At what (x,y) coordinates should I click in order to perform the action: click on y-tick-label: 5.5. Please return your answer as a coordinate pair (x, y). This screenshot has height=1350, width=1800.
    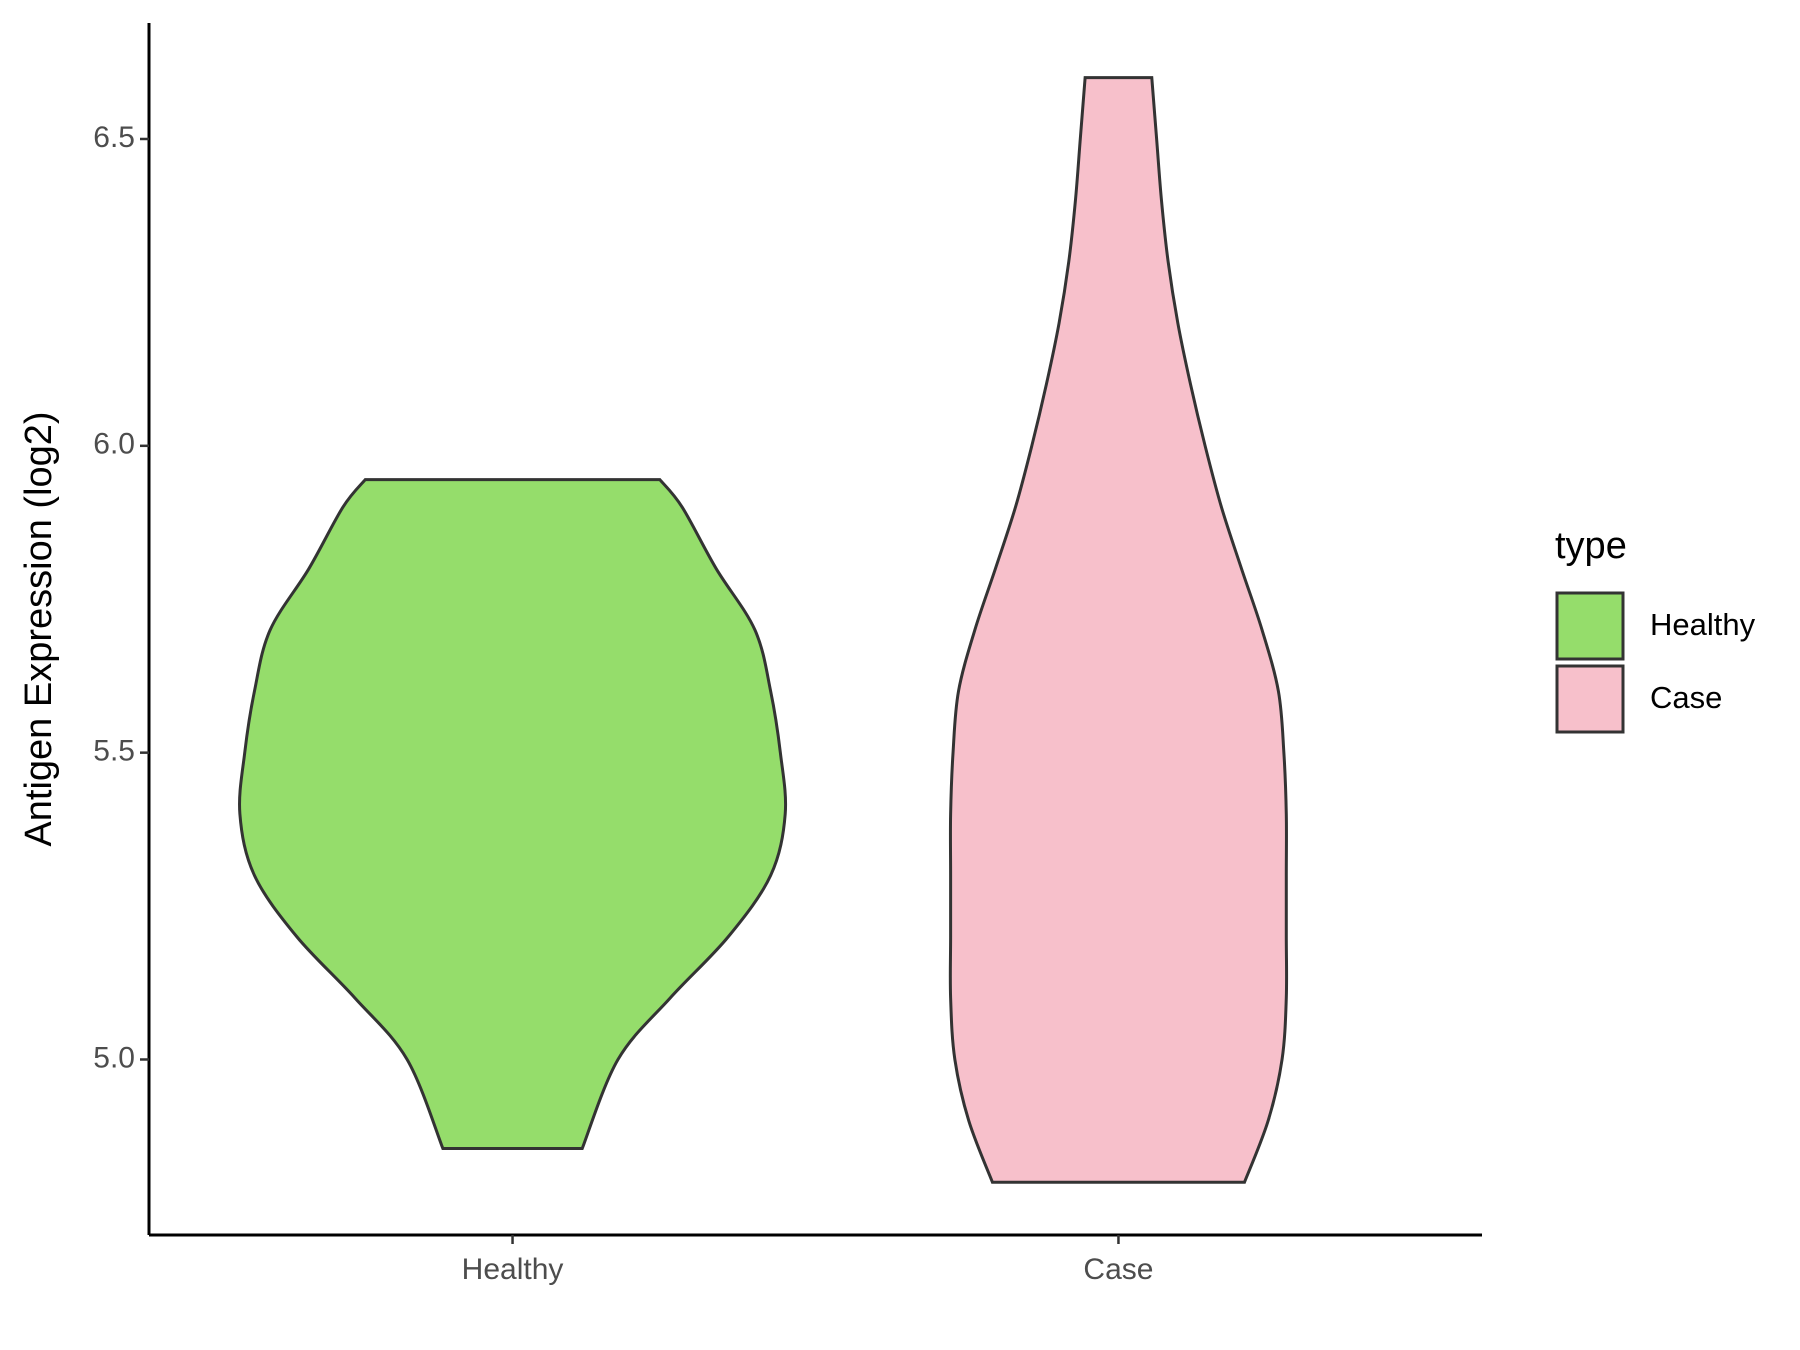
    Looking at the image, I should click on (114, 751).